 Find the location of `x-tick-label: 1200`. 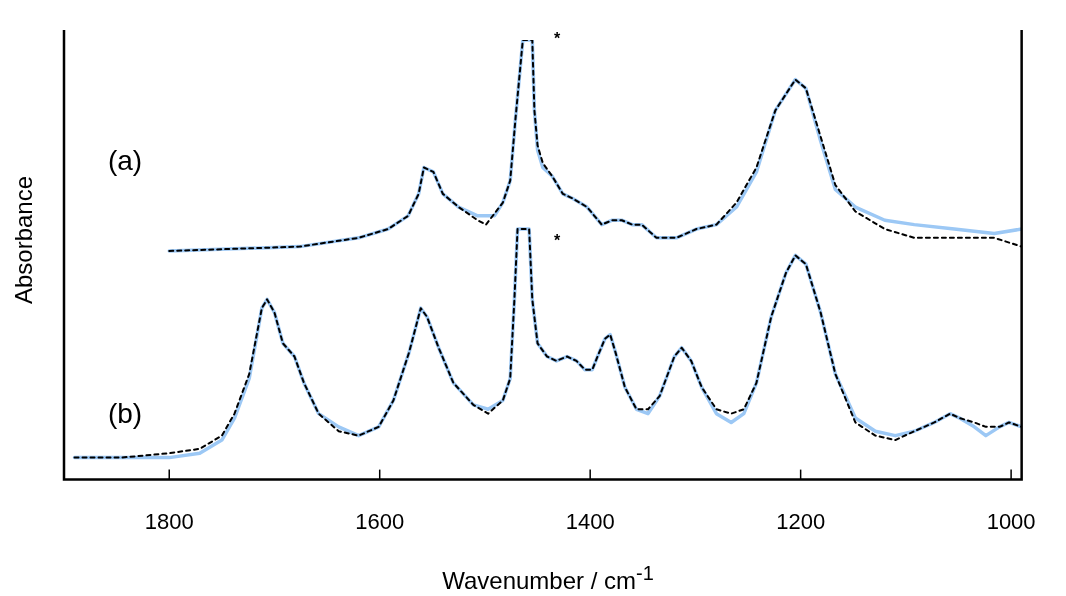

x-tick-label: 1200 is located at coordinates (801, 521).